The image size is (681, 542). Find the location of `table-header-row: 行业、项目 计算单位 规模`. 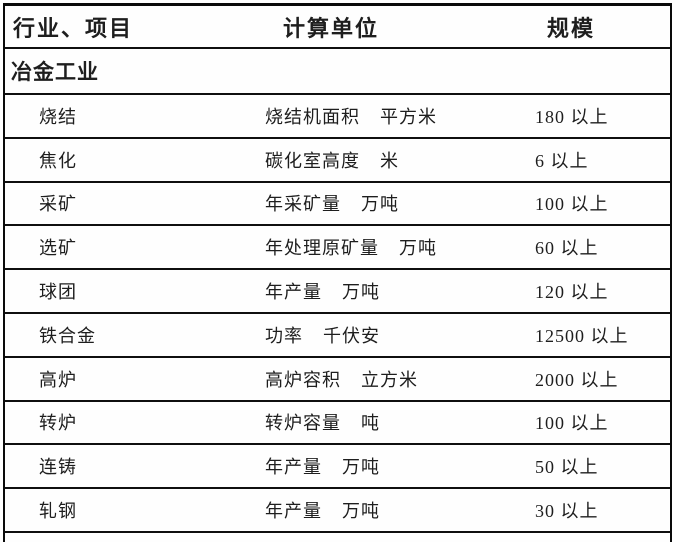

table-header-row: 行业、项目 计算单位 规模 is located at coordinates (337, 27).